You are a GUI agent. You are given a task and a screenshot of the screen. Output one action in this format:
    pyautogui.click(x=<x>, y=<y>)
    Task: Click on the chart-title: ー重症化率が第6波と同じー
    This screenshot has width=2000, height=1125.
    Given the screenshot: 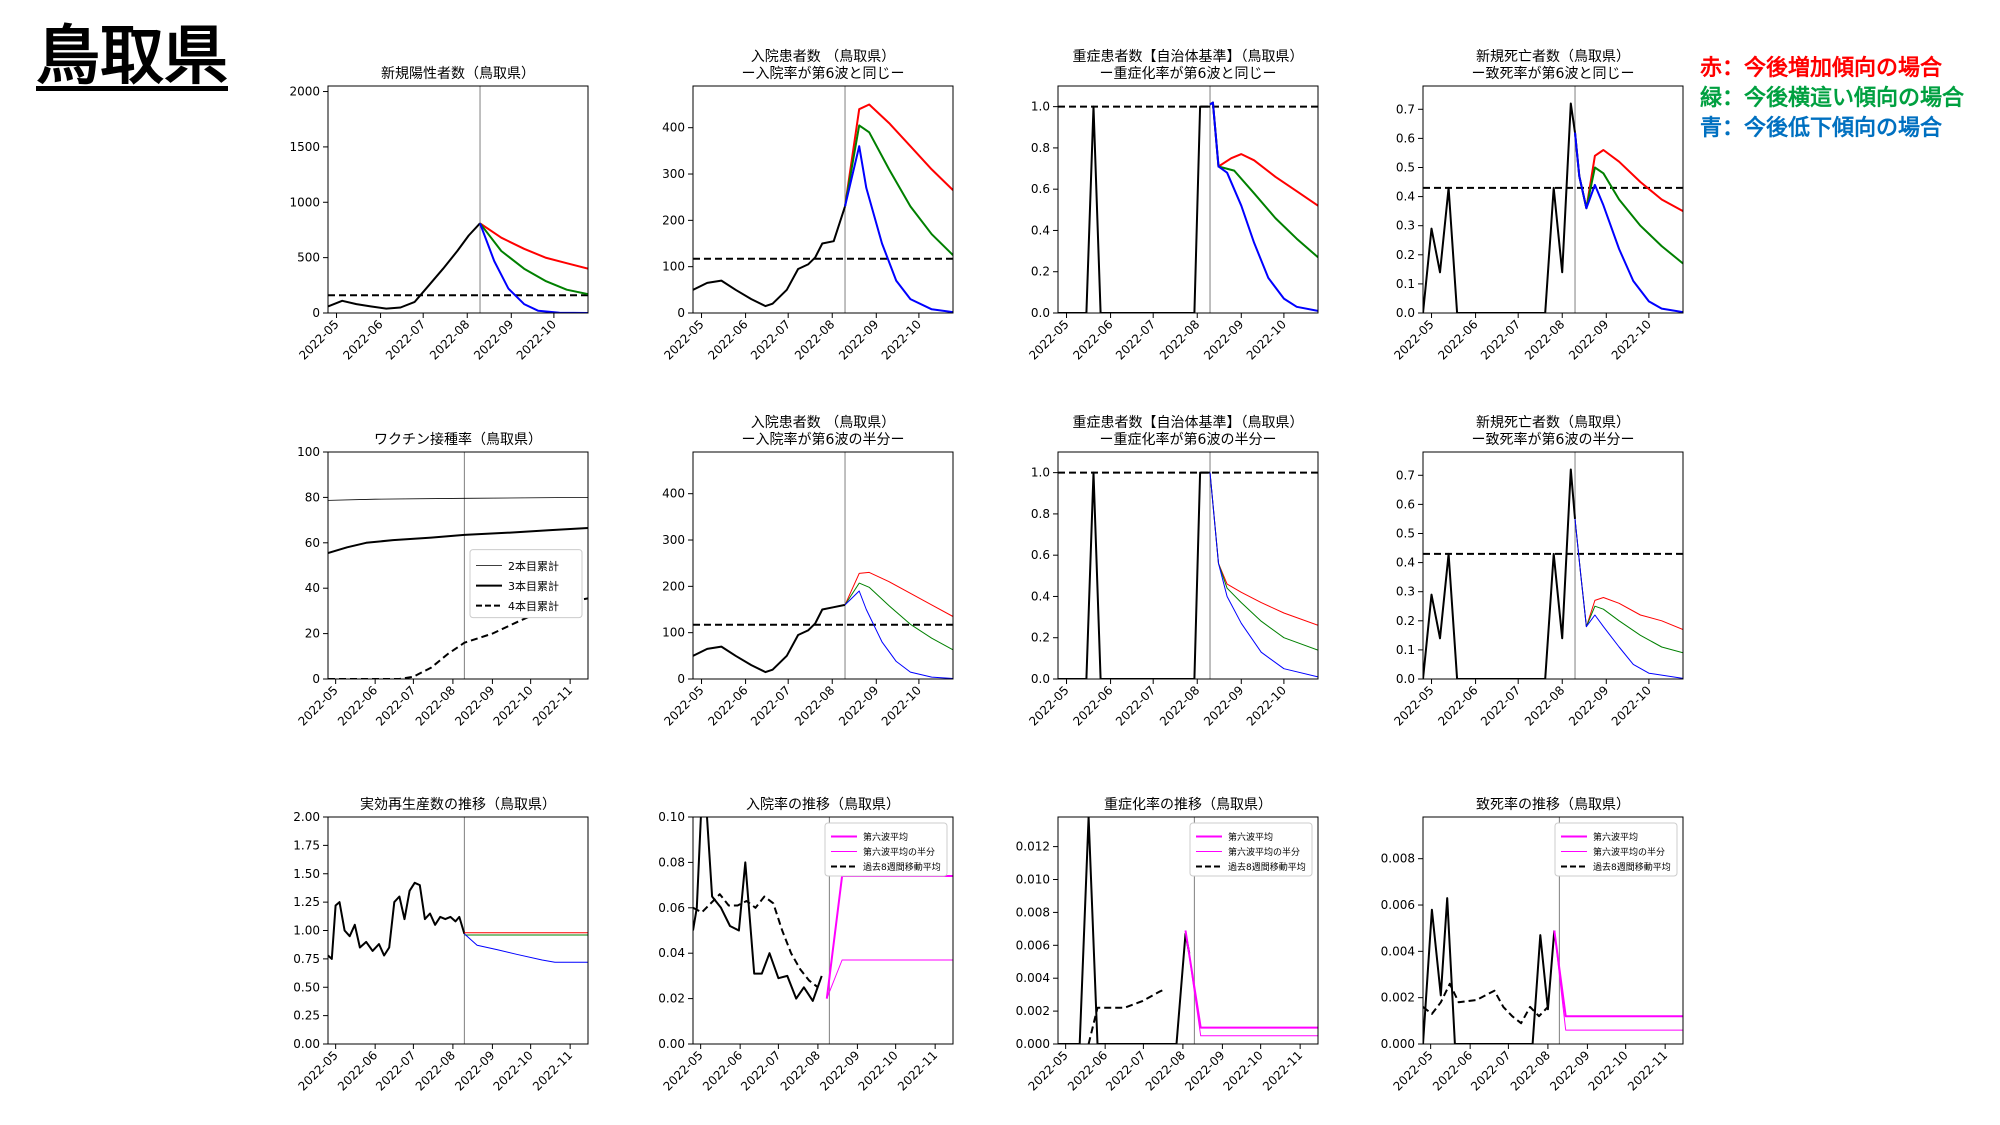 What is the action you would take?
    pyautogui.click(x=1188, y=73)
    